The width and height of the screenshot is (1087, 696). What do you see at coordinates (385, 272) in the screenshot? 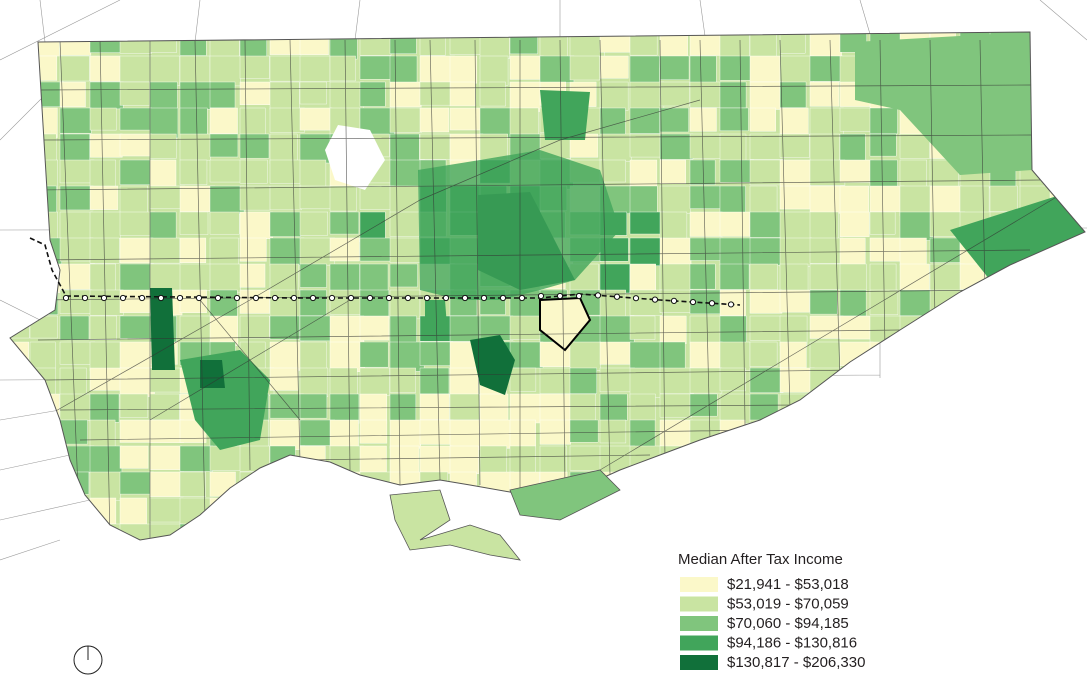
I see `subway-line` at bounding box center [385, 272].